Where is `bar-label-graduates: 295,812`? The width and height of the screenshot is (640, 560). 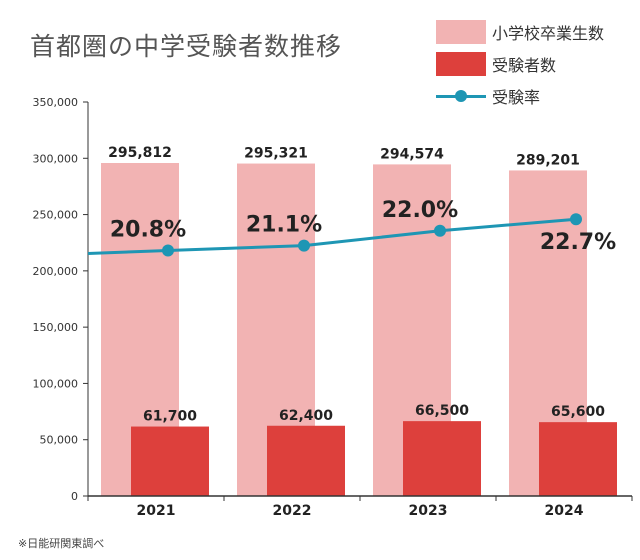
bar-label-graduates: 295,812 is located at coordinates (140, 153).